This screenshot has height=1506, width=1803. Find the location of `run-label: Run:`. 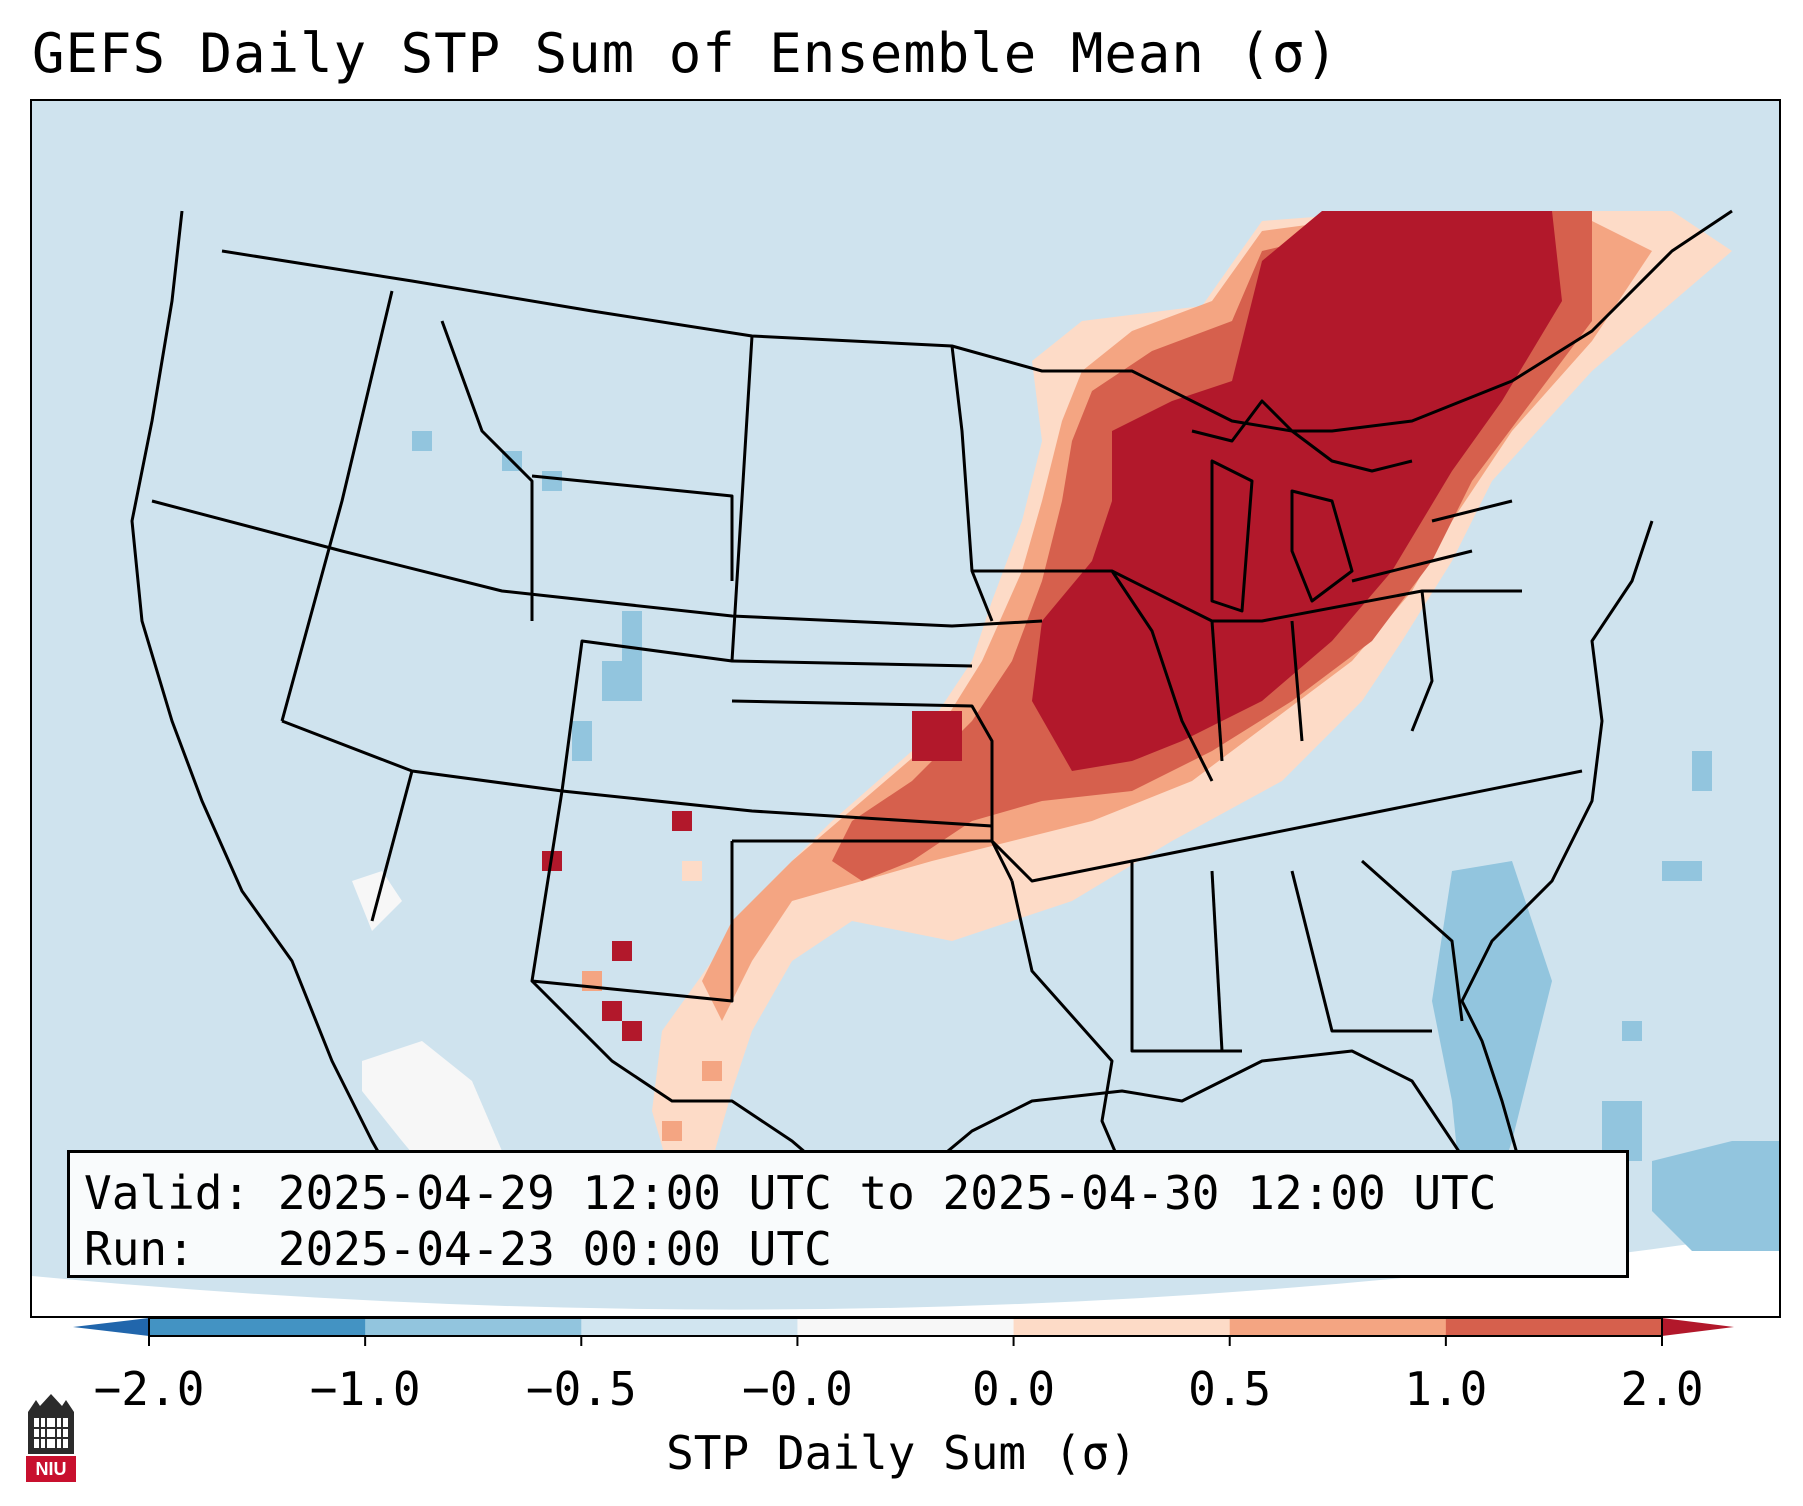

run-label: Run: is located at coordinates (139, 1249).